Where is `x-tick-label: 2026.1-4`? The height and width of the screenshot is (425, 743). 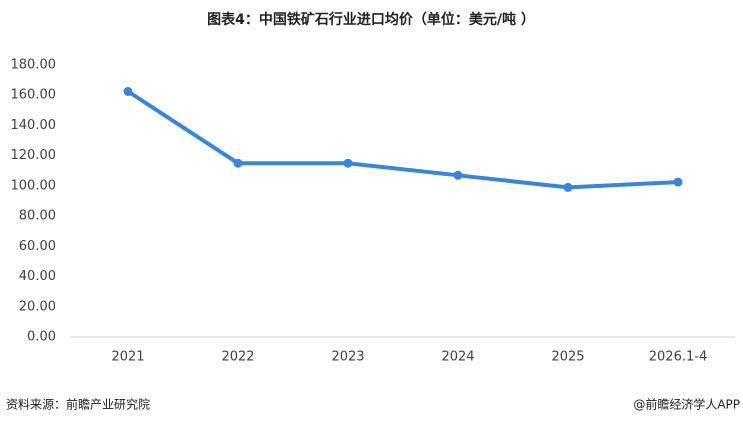
x-tick-label: 2026.1-4 is located at coordinates (678, 357).